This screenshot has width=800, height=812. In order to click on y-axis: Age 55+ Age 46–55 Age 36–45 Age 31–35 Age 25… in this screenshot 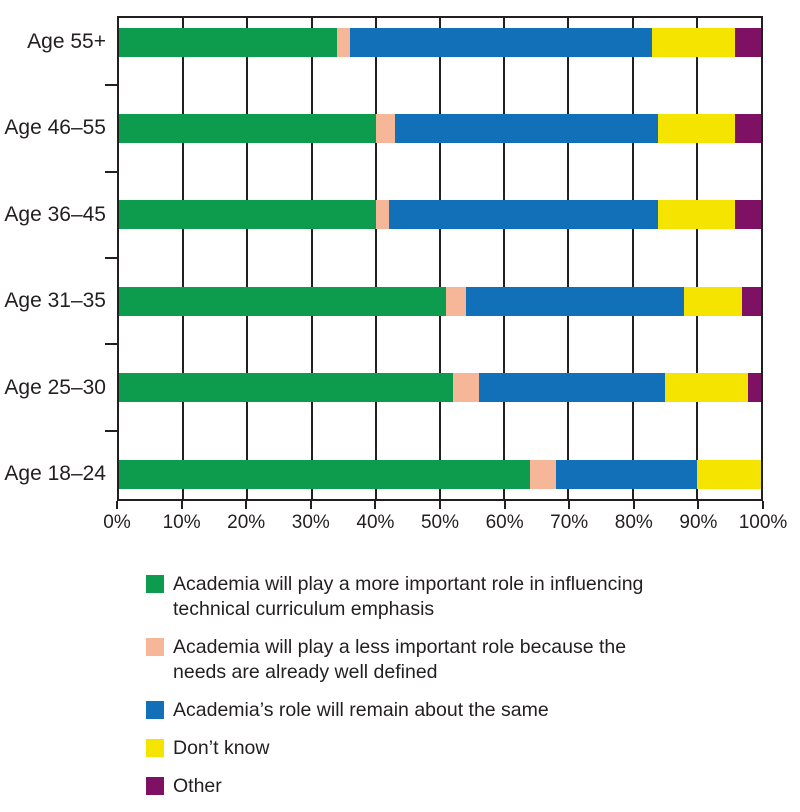, I will do `click(53, 258)`.